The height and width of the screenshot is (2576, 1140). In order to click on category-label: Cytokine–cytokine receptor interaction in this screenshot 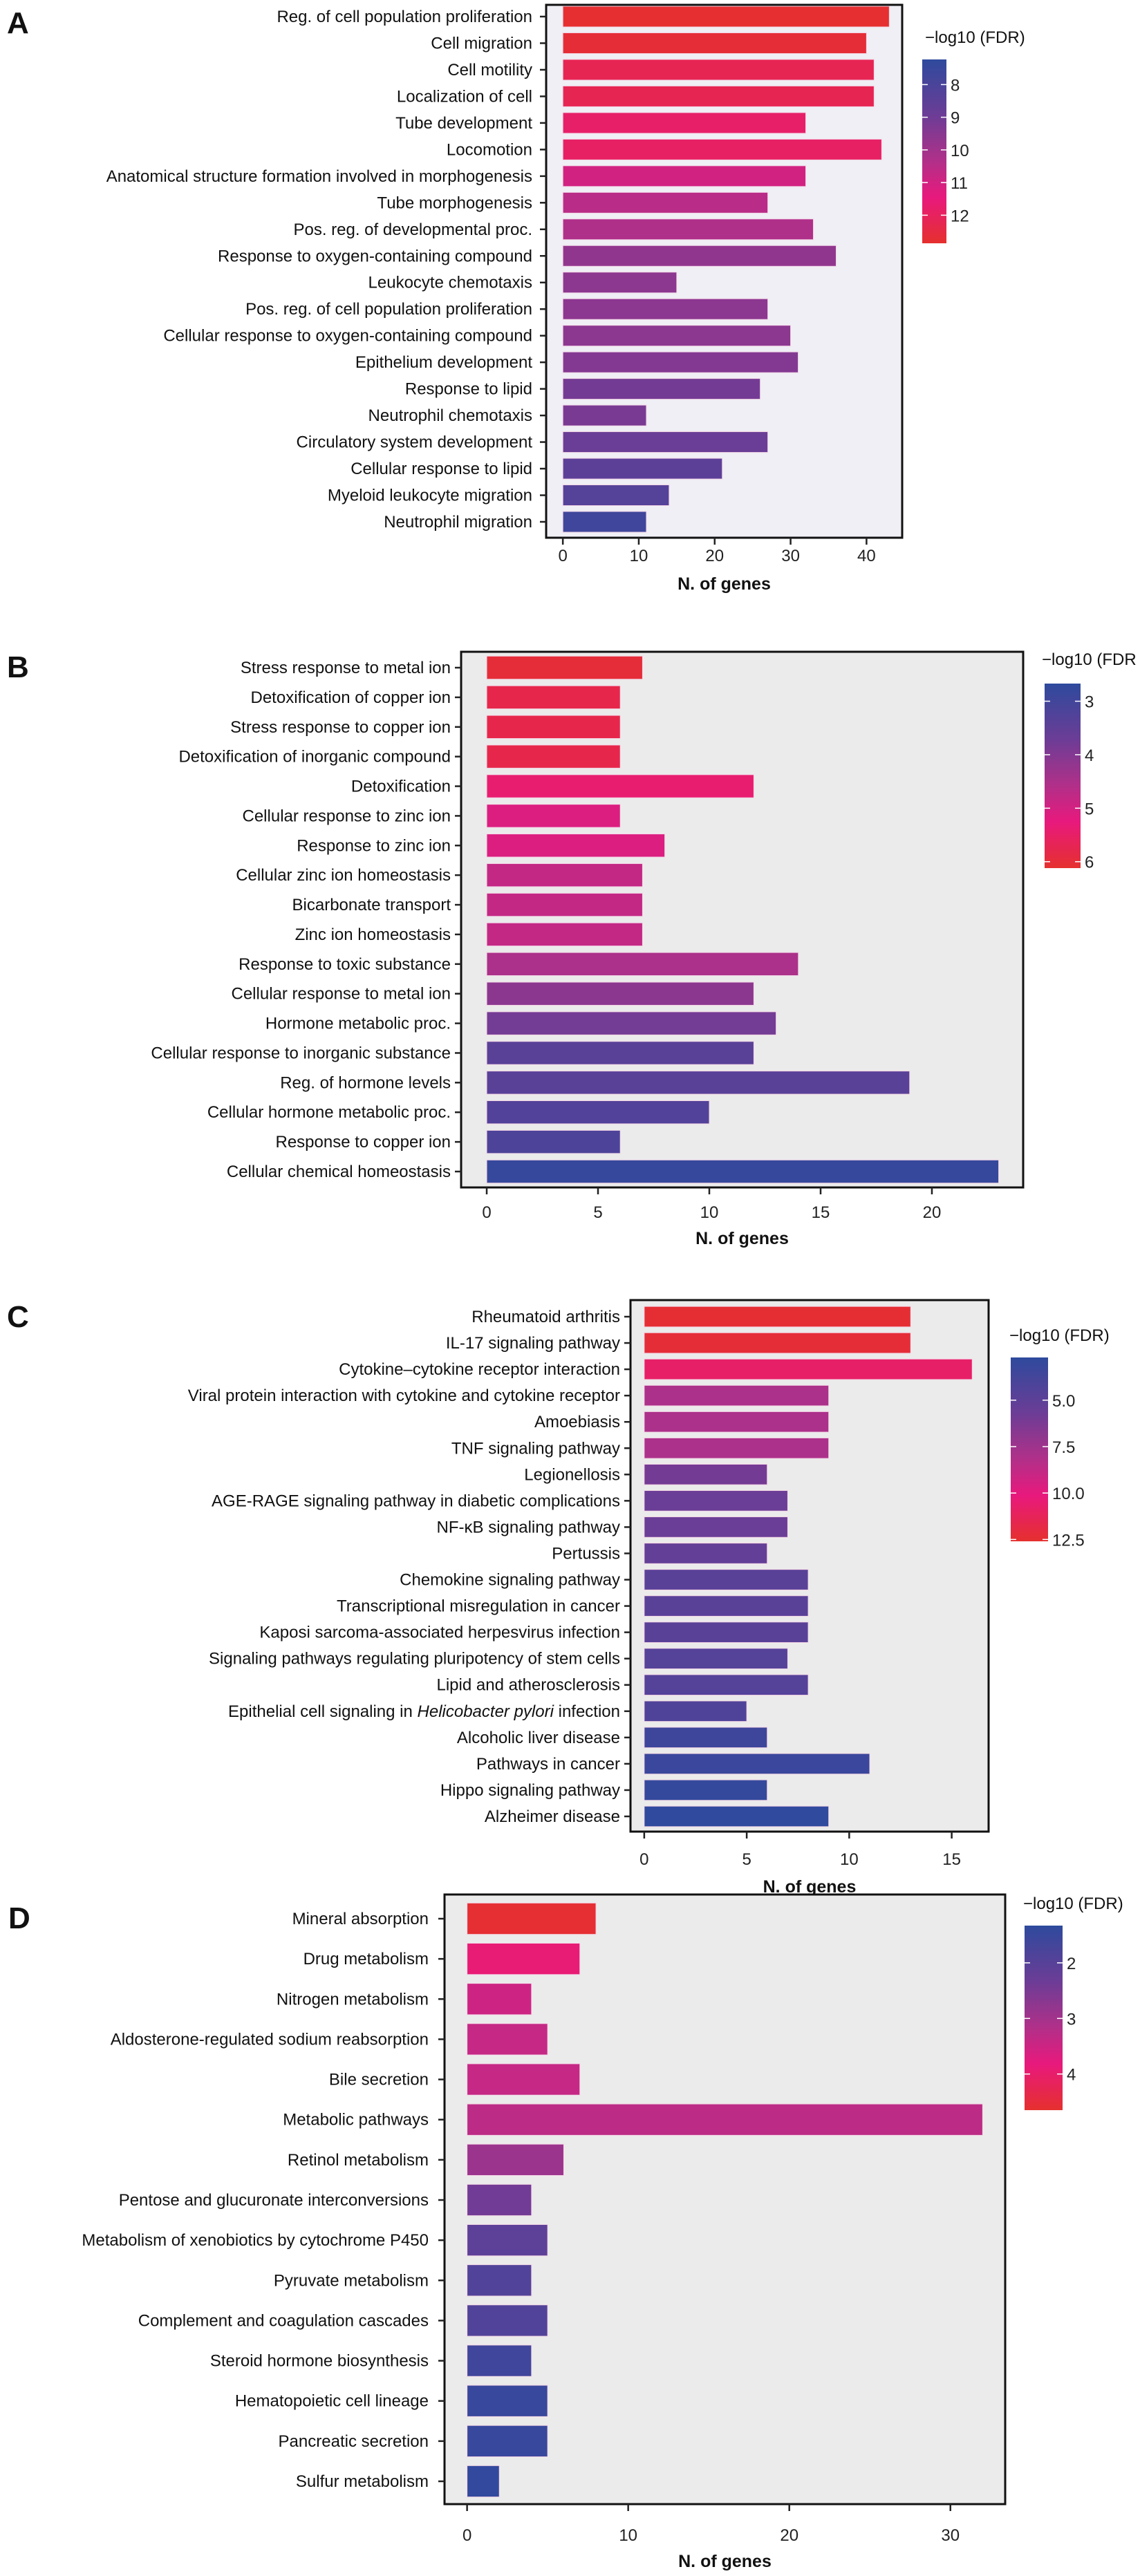, I will do `click(479, 1369)`.